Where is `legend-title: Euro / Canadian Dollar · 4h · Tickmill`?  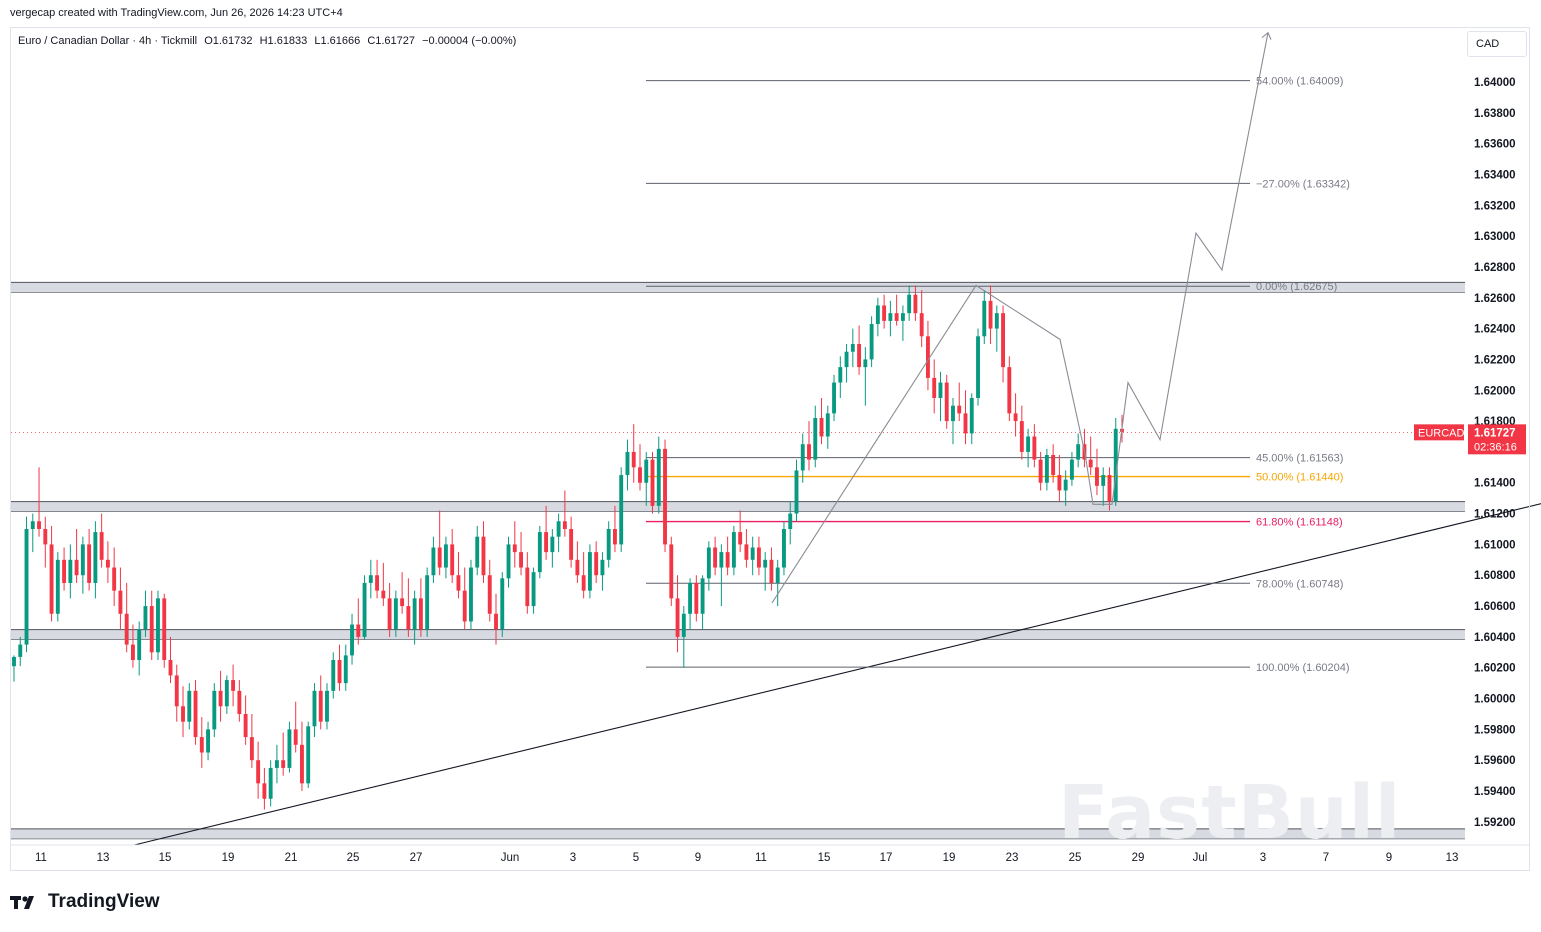 legend-title: Euro / Canadian Dollar · 4h · Tickmill is located at coordinates (108, 41).